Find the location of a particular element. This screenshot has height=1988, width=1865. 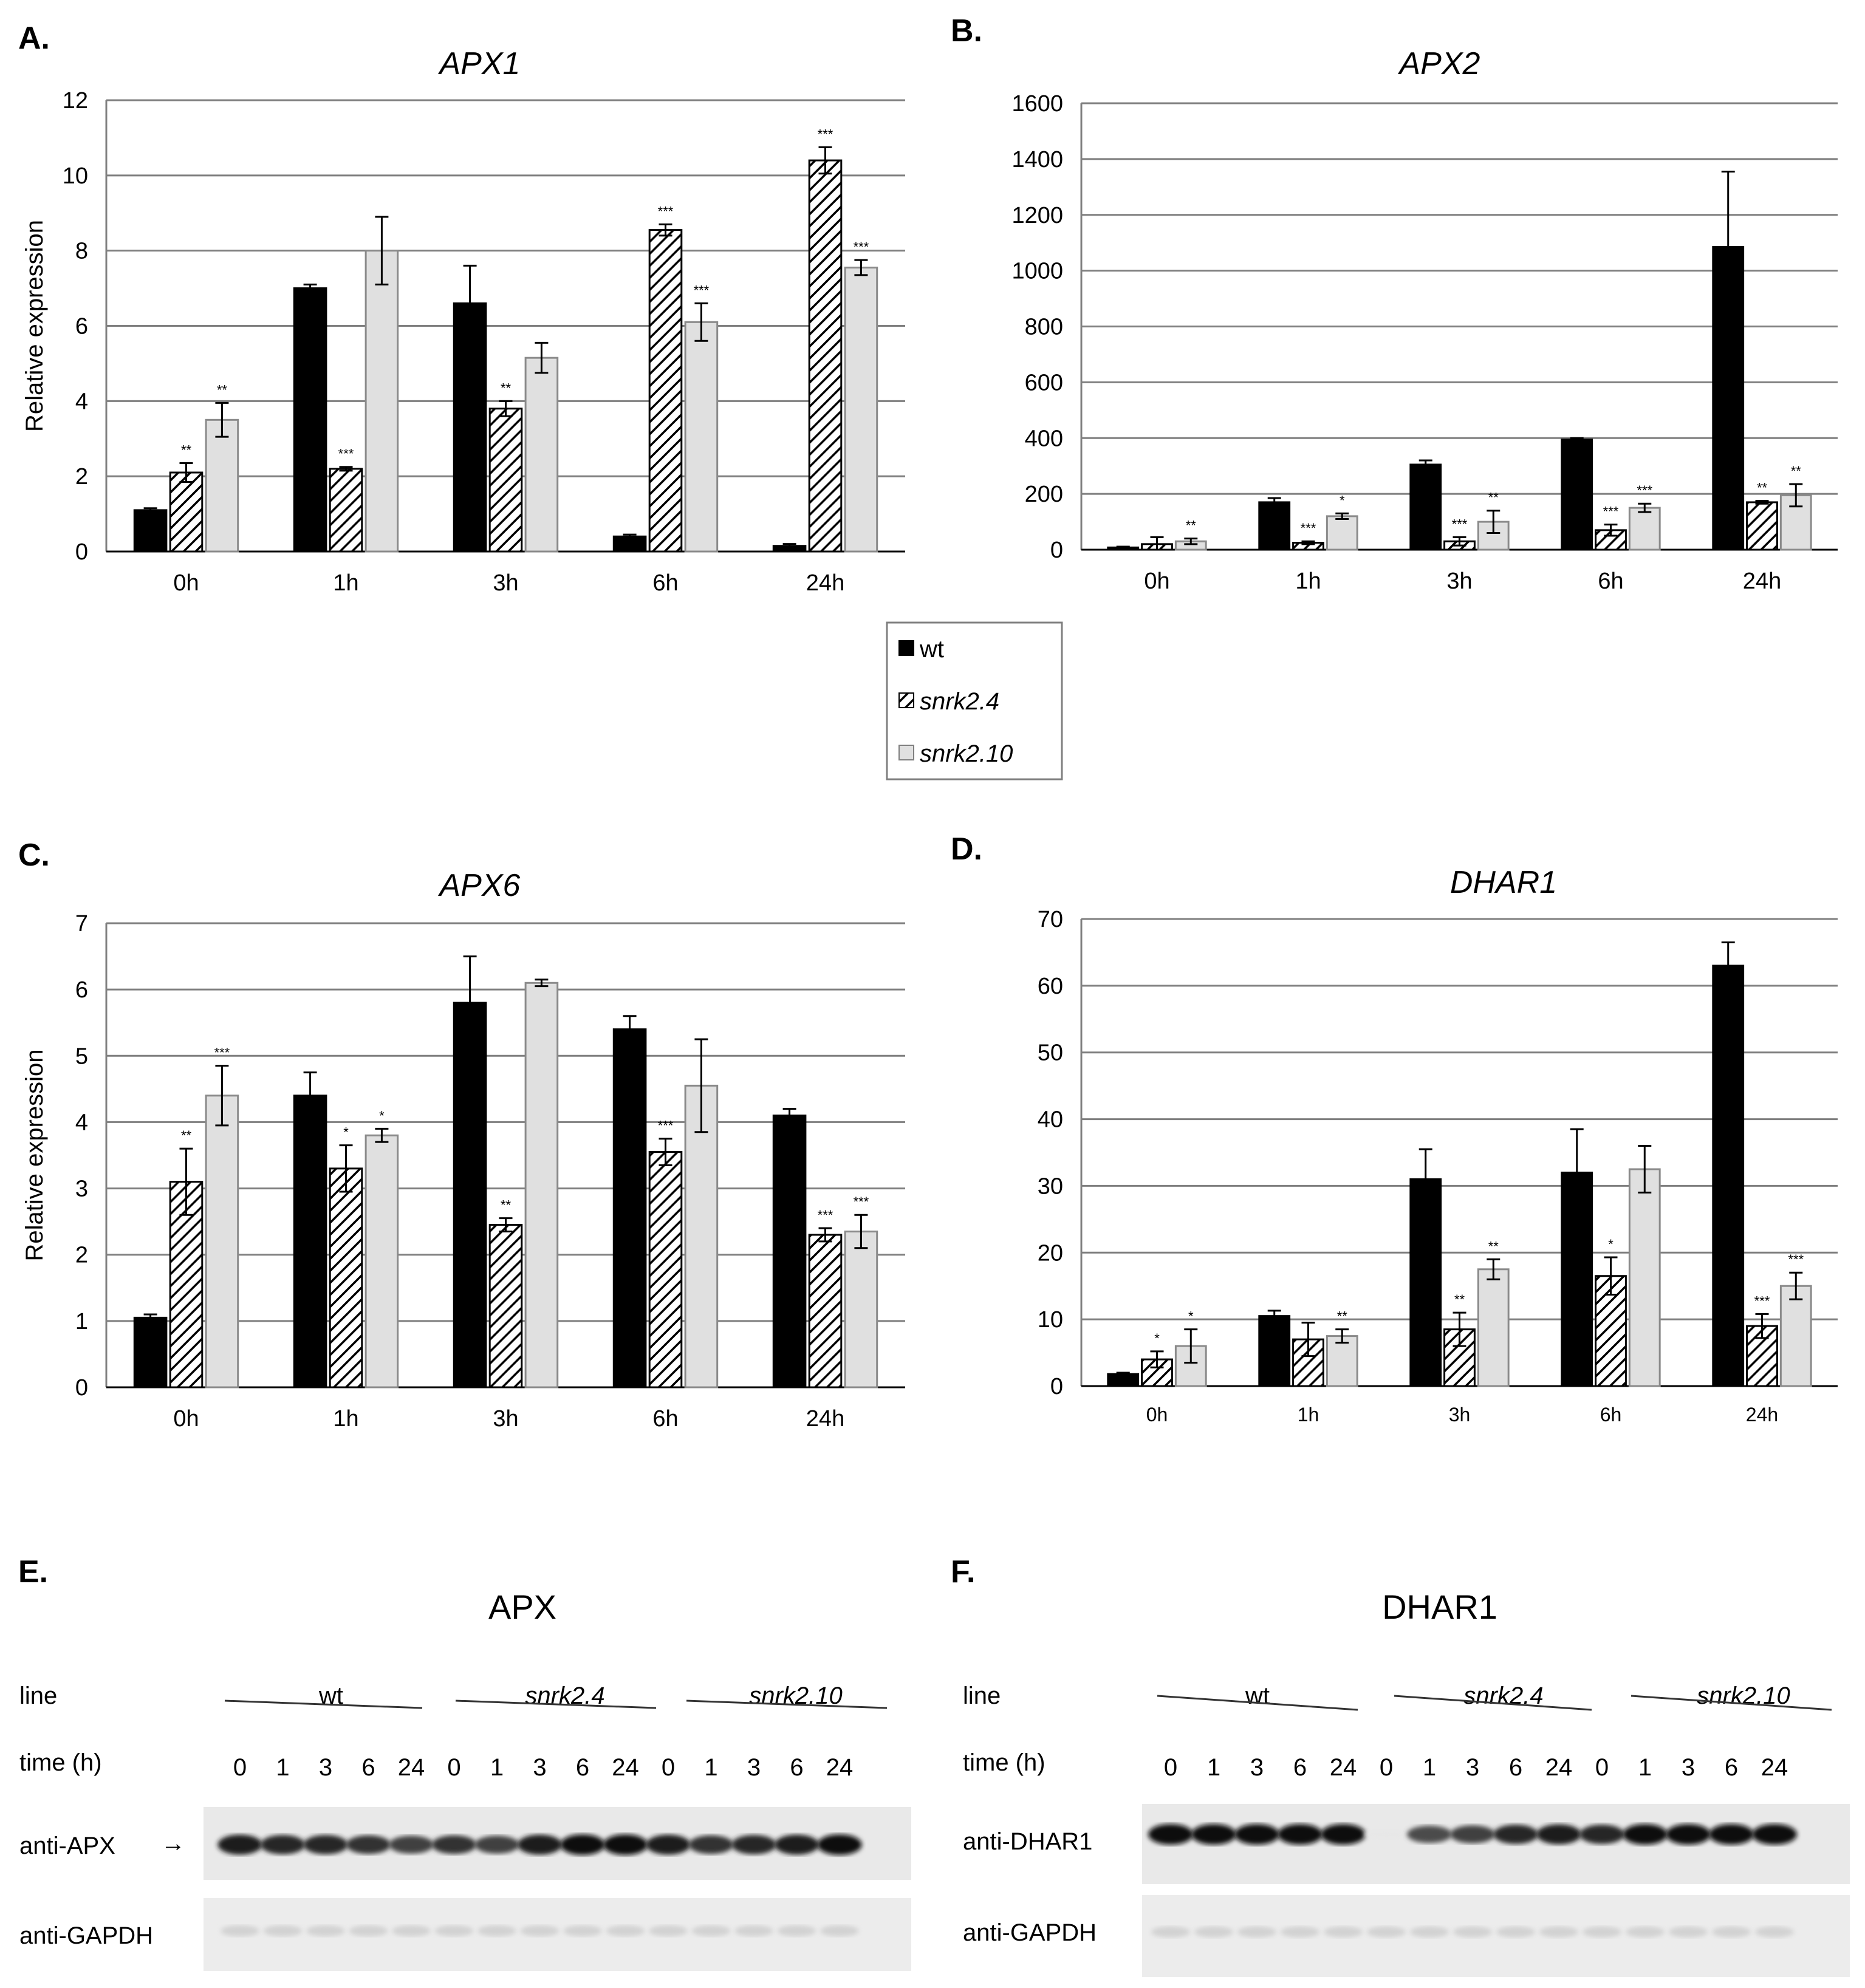

y-tick-label: 2 is located at coordinates (82, 477).